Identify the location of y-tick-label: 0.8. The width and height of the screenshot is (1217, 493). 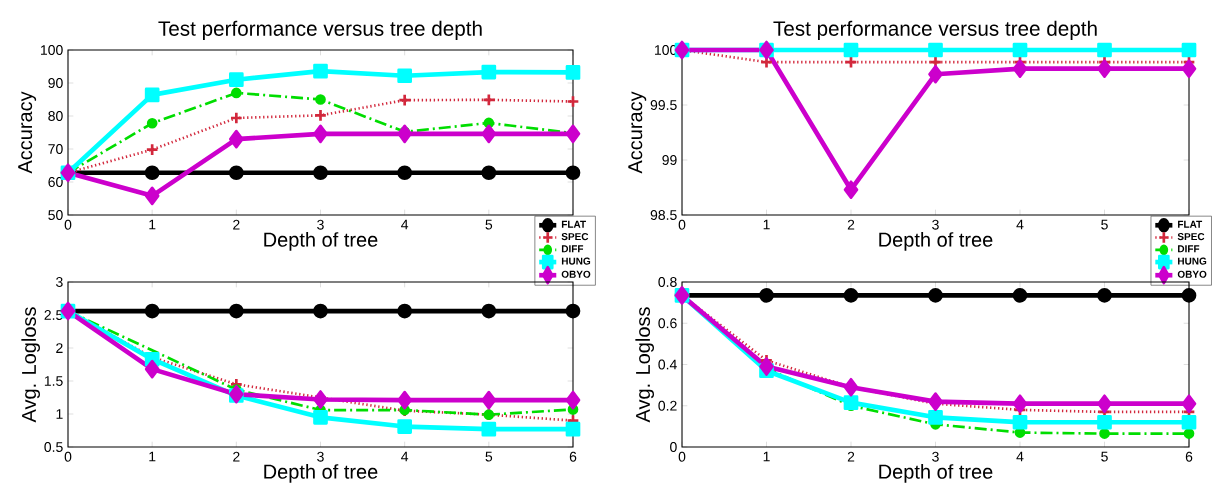
(667, 282).